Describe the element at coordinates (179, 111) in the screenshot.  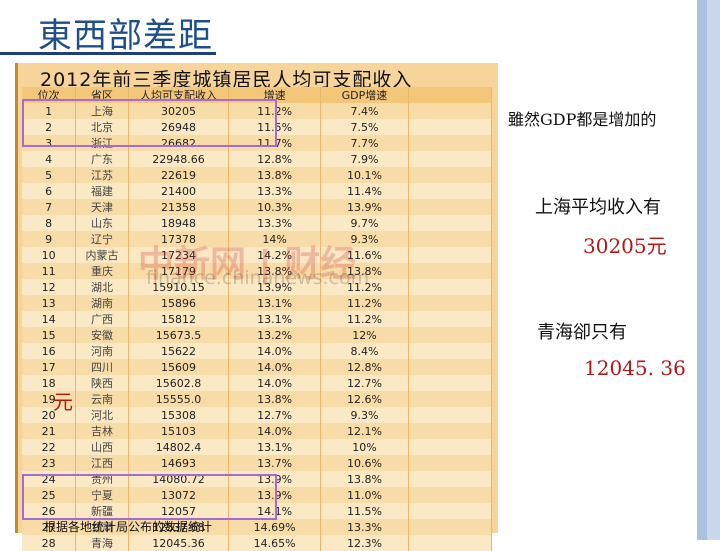
I see `cell-income: 30205` at that location.